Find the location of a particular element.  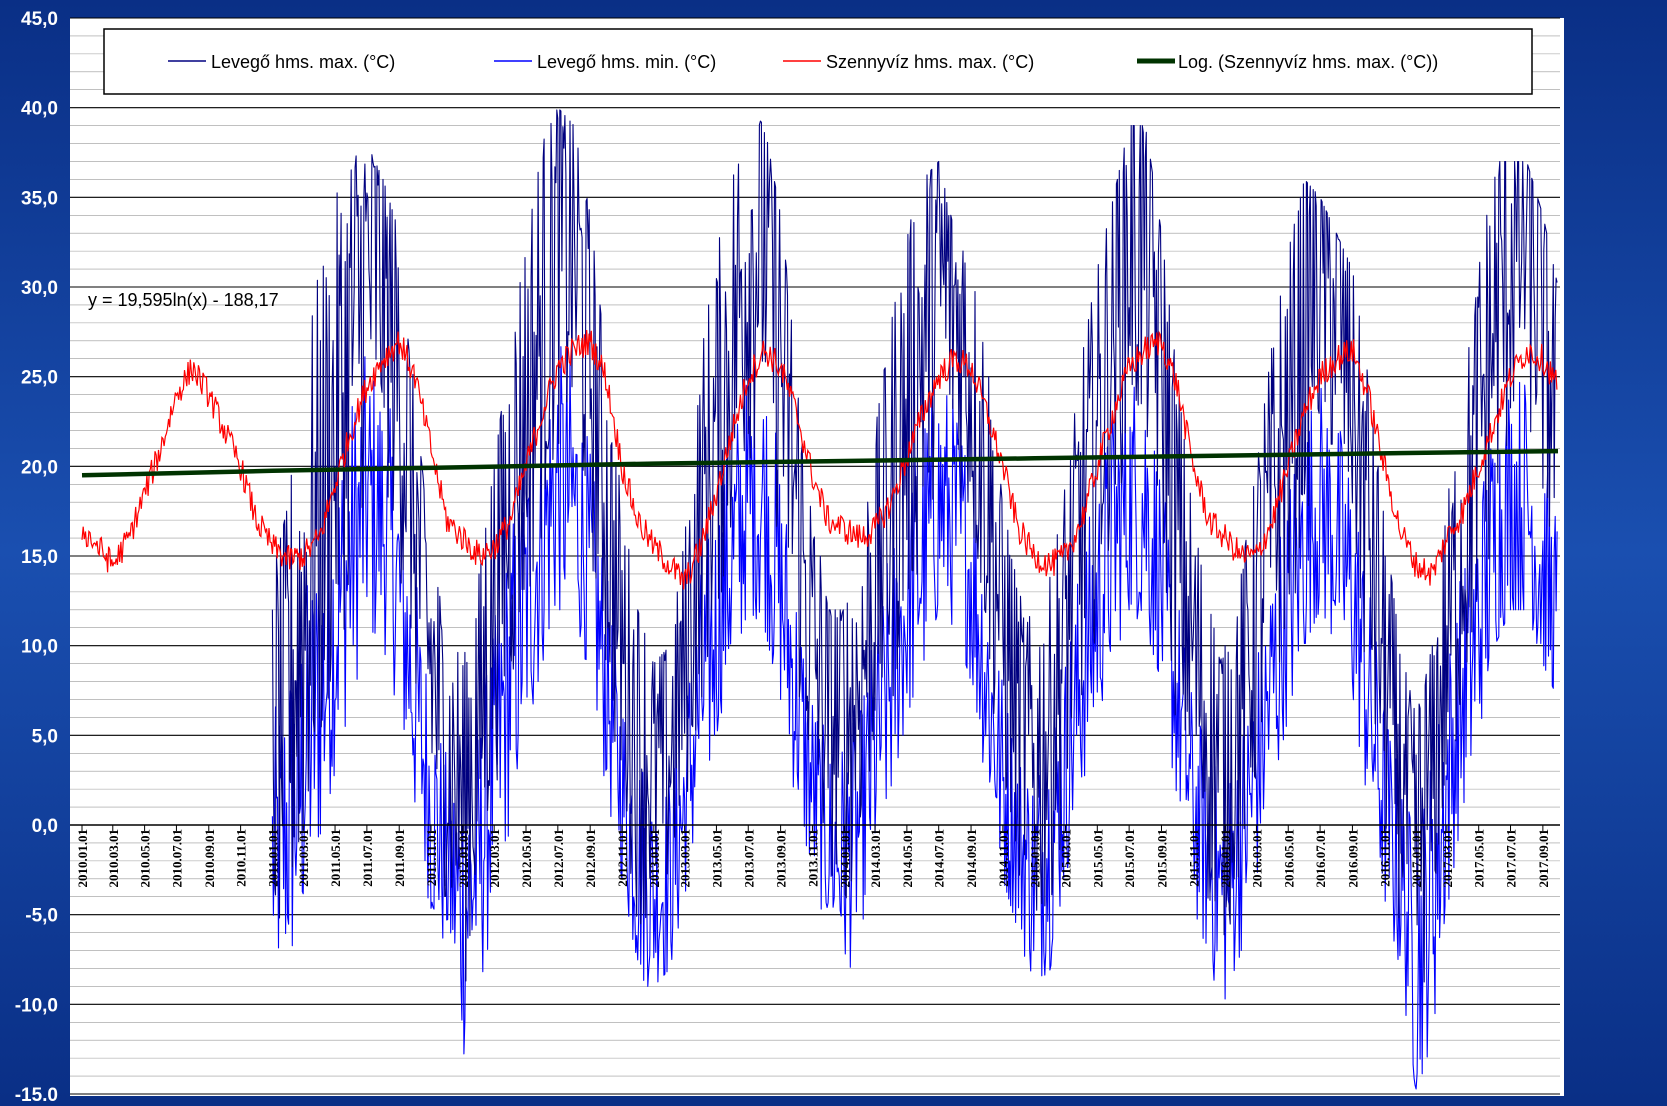

x-tick-label: 2010.11.01 is located at coordinates (241, 858).